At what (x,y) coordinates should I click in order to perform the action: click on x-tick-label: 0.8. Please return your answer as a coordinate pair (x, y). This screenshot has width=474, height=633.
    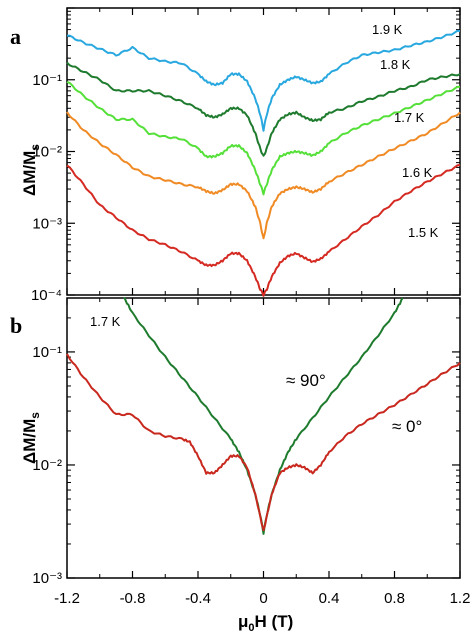
    Looking at the image, I should click on (394, 598).